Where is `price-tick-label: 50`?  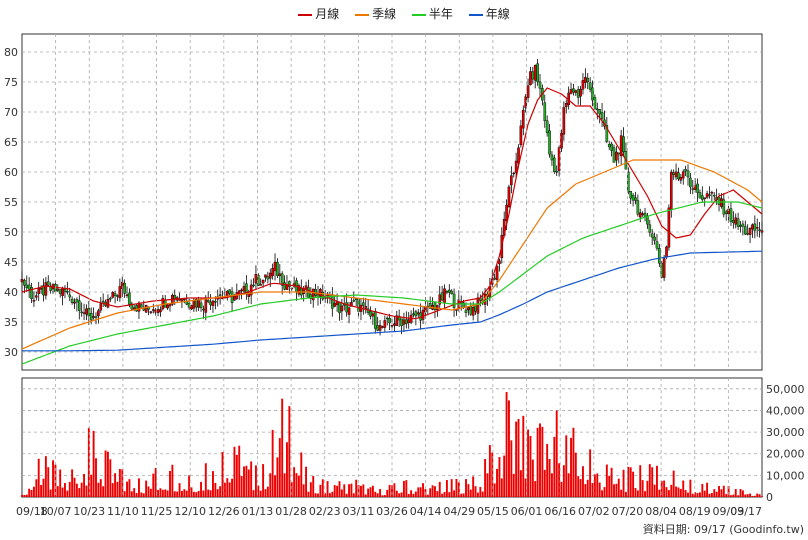 price-tick-label: 50 is located at coordinates (11, 232).